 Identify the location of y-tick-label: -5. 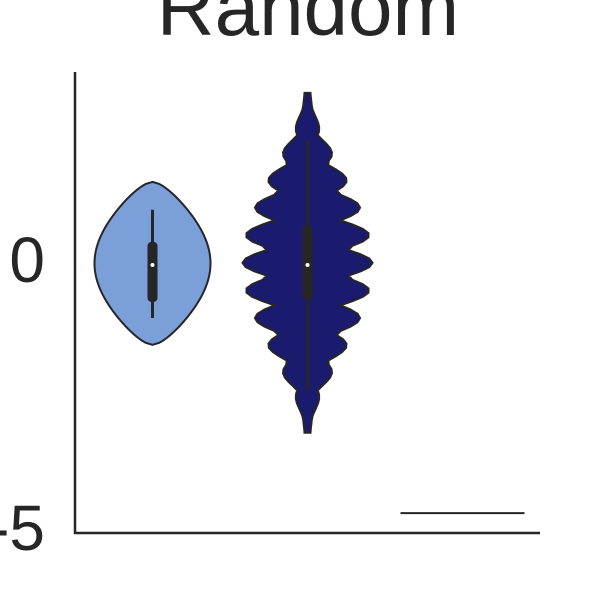
(22, 528).